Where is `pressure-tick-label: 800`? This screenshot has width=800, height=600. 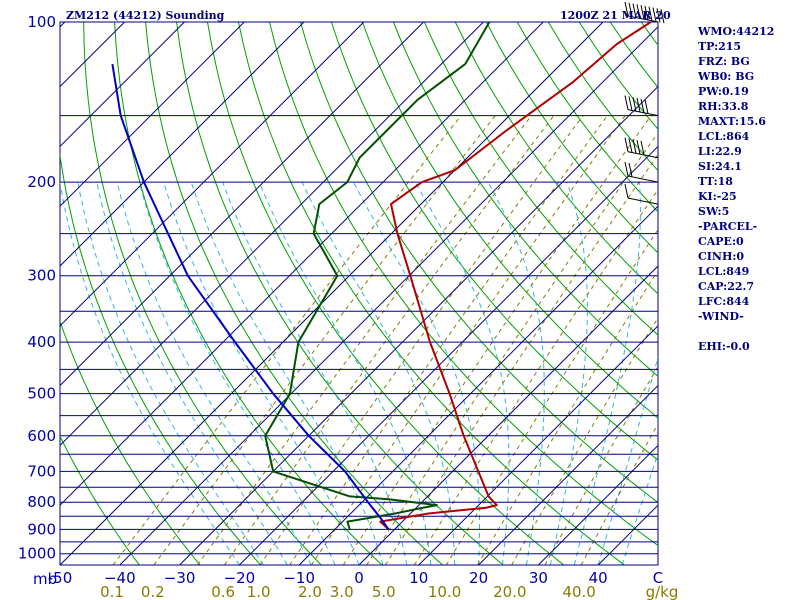 pressure-tick-label: 800 is located at coordinates (41, 502).